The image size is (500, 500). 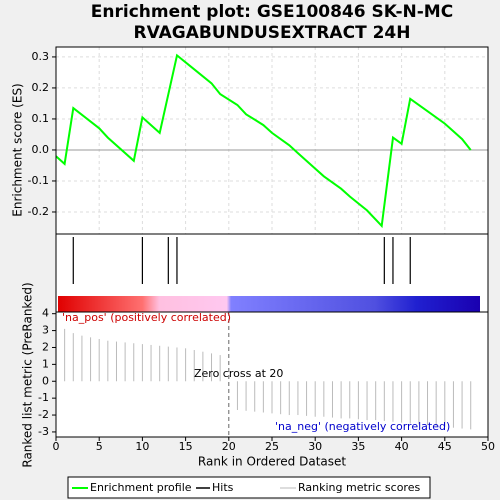 I want to click on x-tick-label: 40, so click(x=402, y=446).